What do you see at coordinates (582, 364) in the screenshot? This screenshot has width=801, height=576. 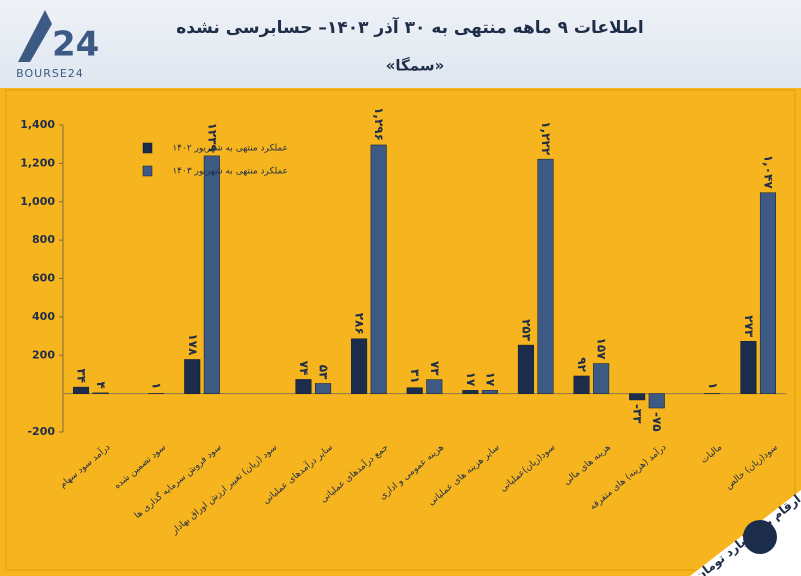 I see `value-label: ۹۲` at bounding box center [582, 364].